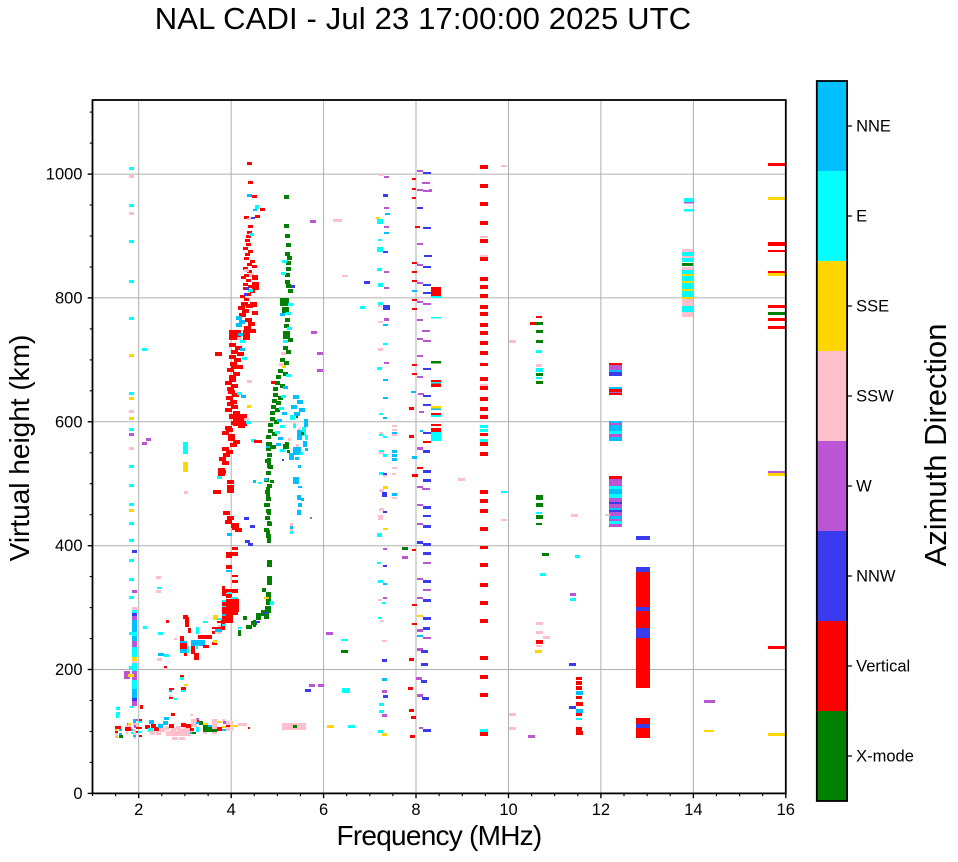  I want to click on svg-text: NNE, so click(873, 127).